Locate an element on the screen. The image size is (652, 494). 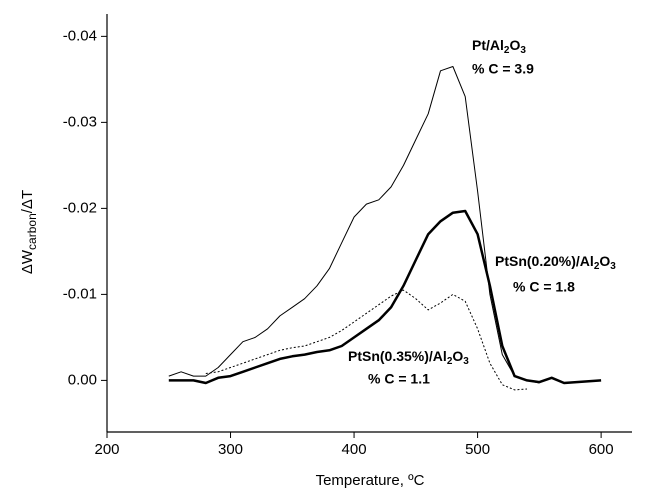
y-axis-label: ΔWcarbon/ΔT is located at coordinates (29, 232).